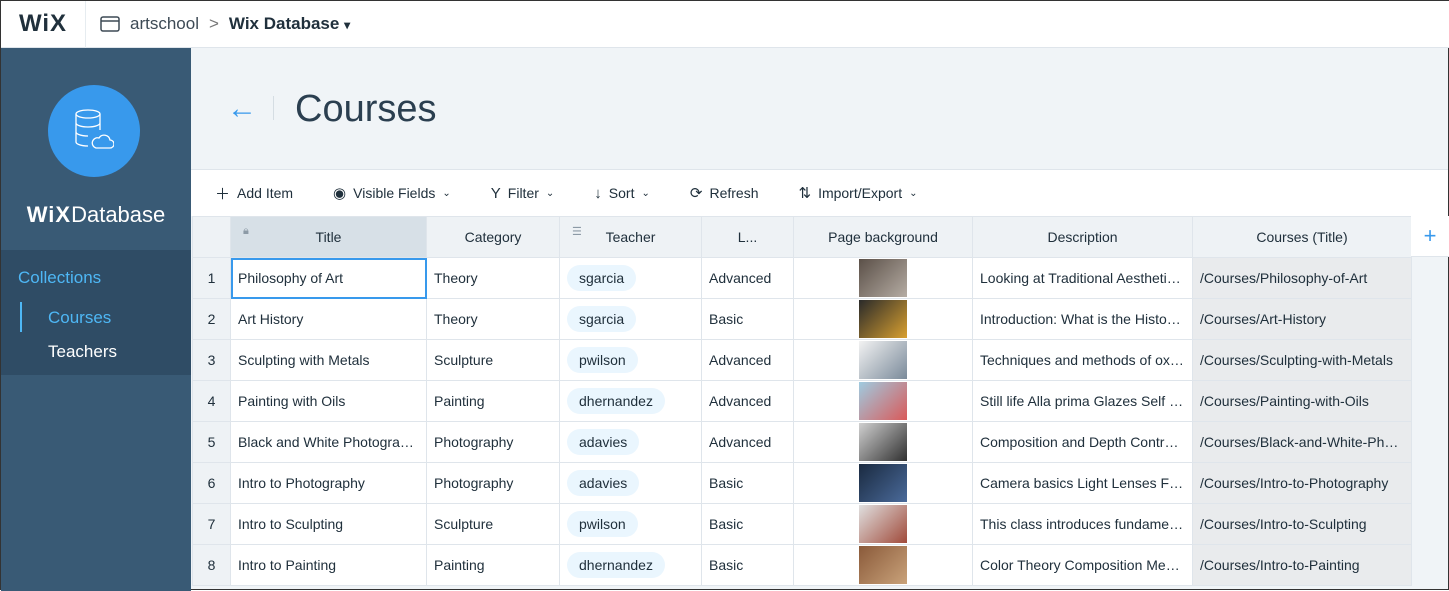  What do you see at coordinates (211, 319) in the screenshot?
I see `row-number: 2` at bounding box center [211, 319].